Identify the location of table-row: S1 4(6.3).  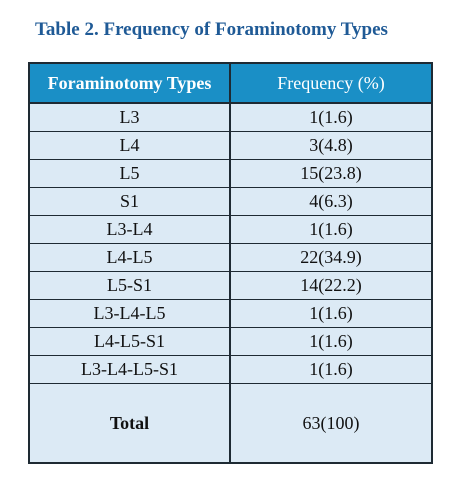
(230, 201).